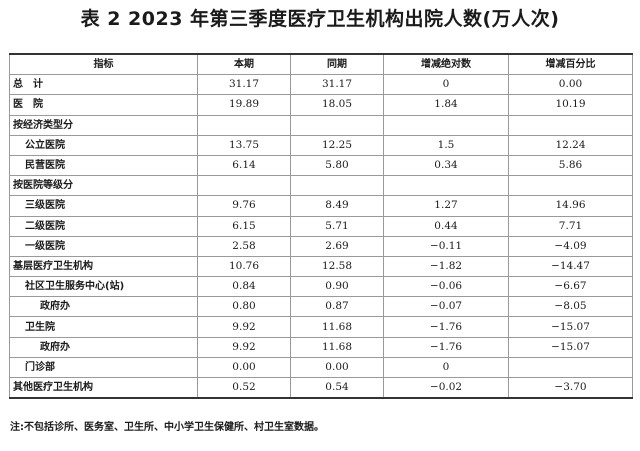 The width and height of the screenshot is (640, 451). Describe the element at coordinates (337, 367) in the screenshot. I see `same-period-value: 0.00` at that location.